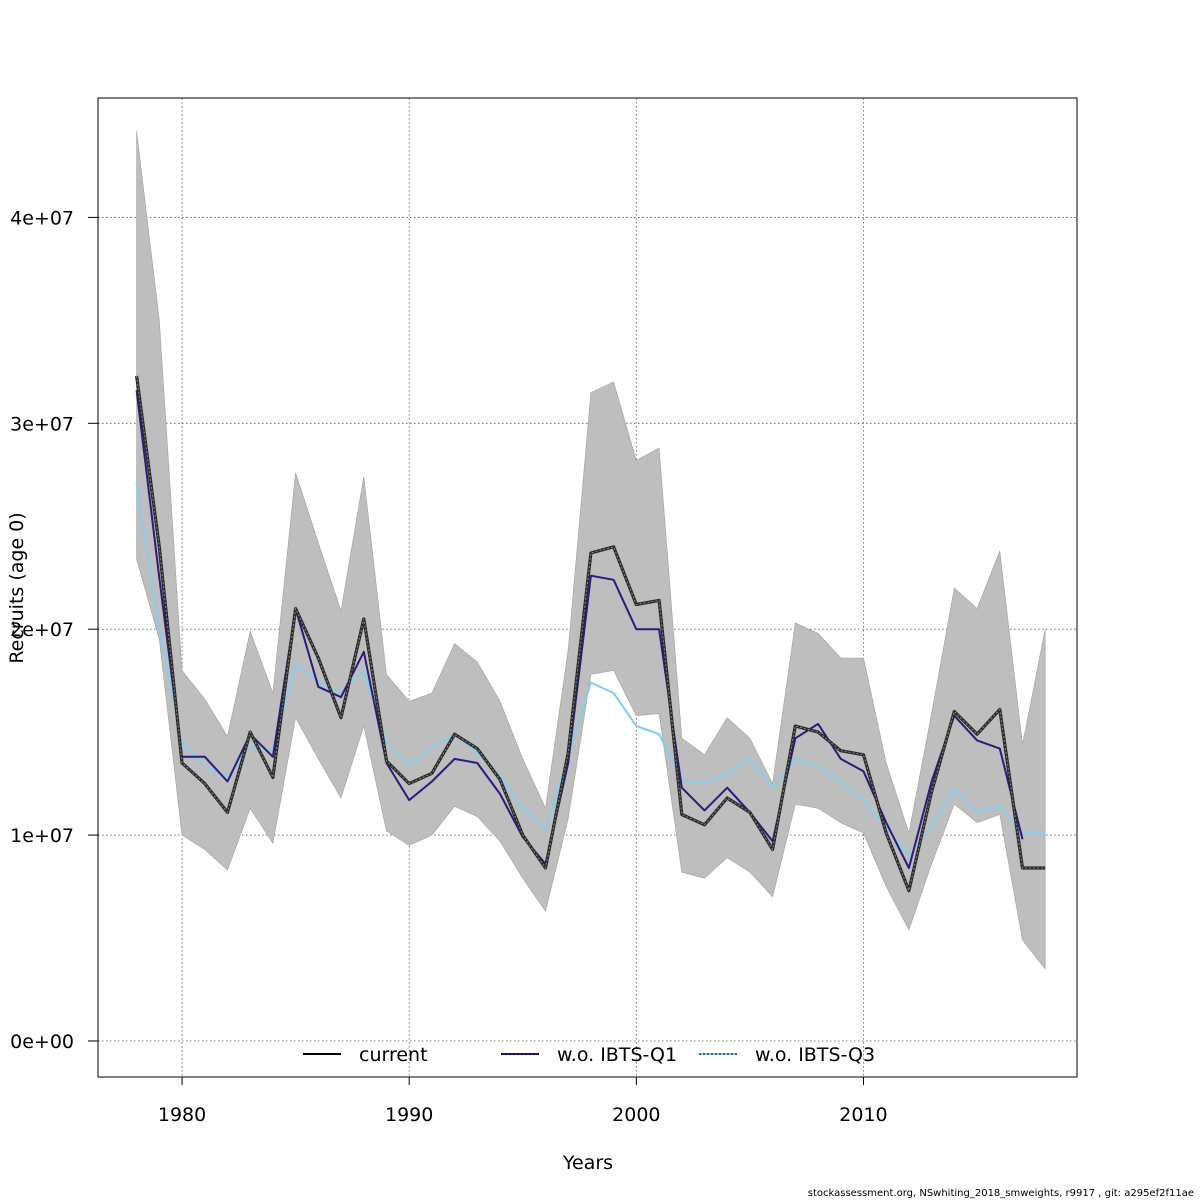 This screenshot has width=1200, height=1200. I want to click on y-axis: 0e+00 1e+07 2e+07 3e+07 4e+07, so click(54, 630).